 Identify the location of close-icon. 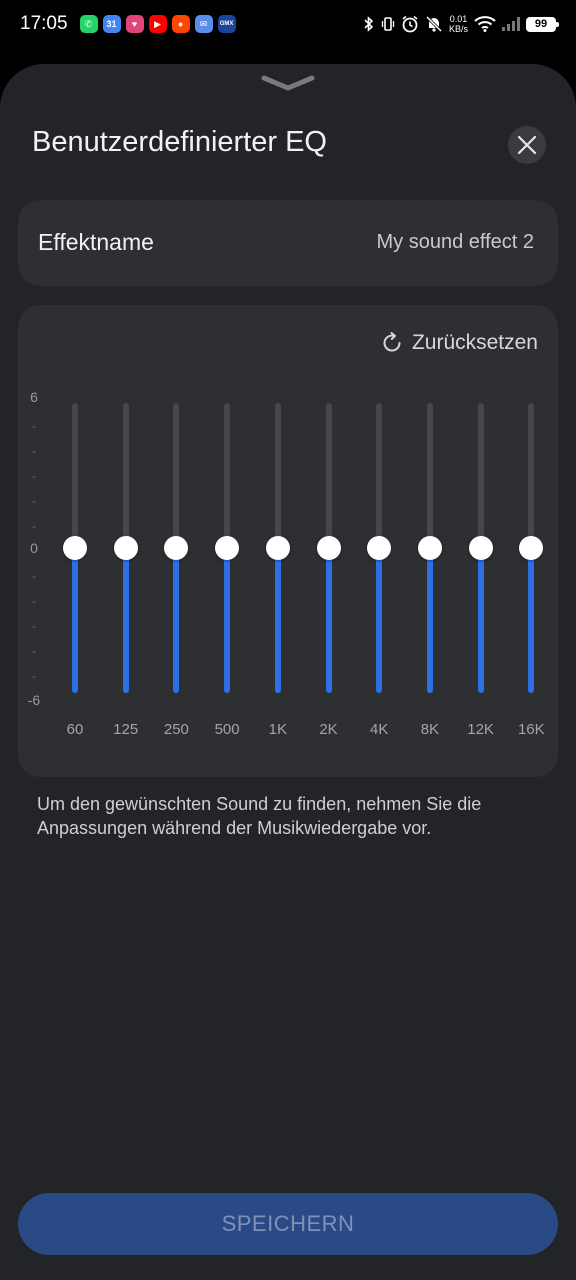
(527, 145).